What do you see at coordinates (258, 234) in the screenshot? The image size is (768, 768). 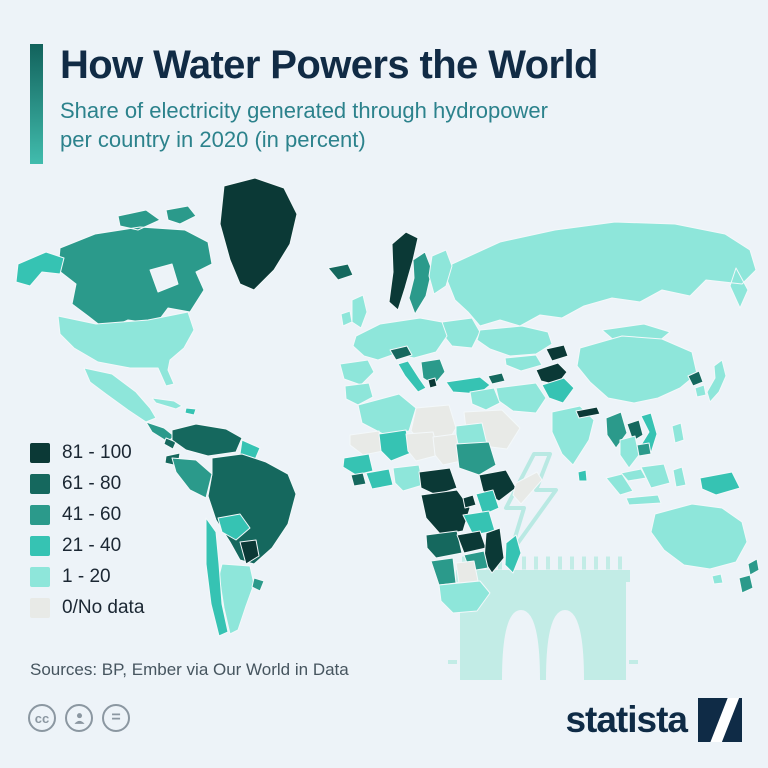 I see `map-region-greenland` at bounding box center [258, 234].